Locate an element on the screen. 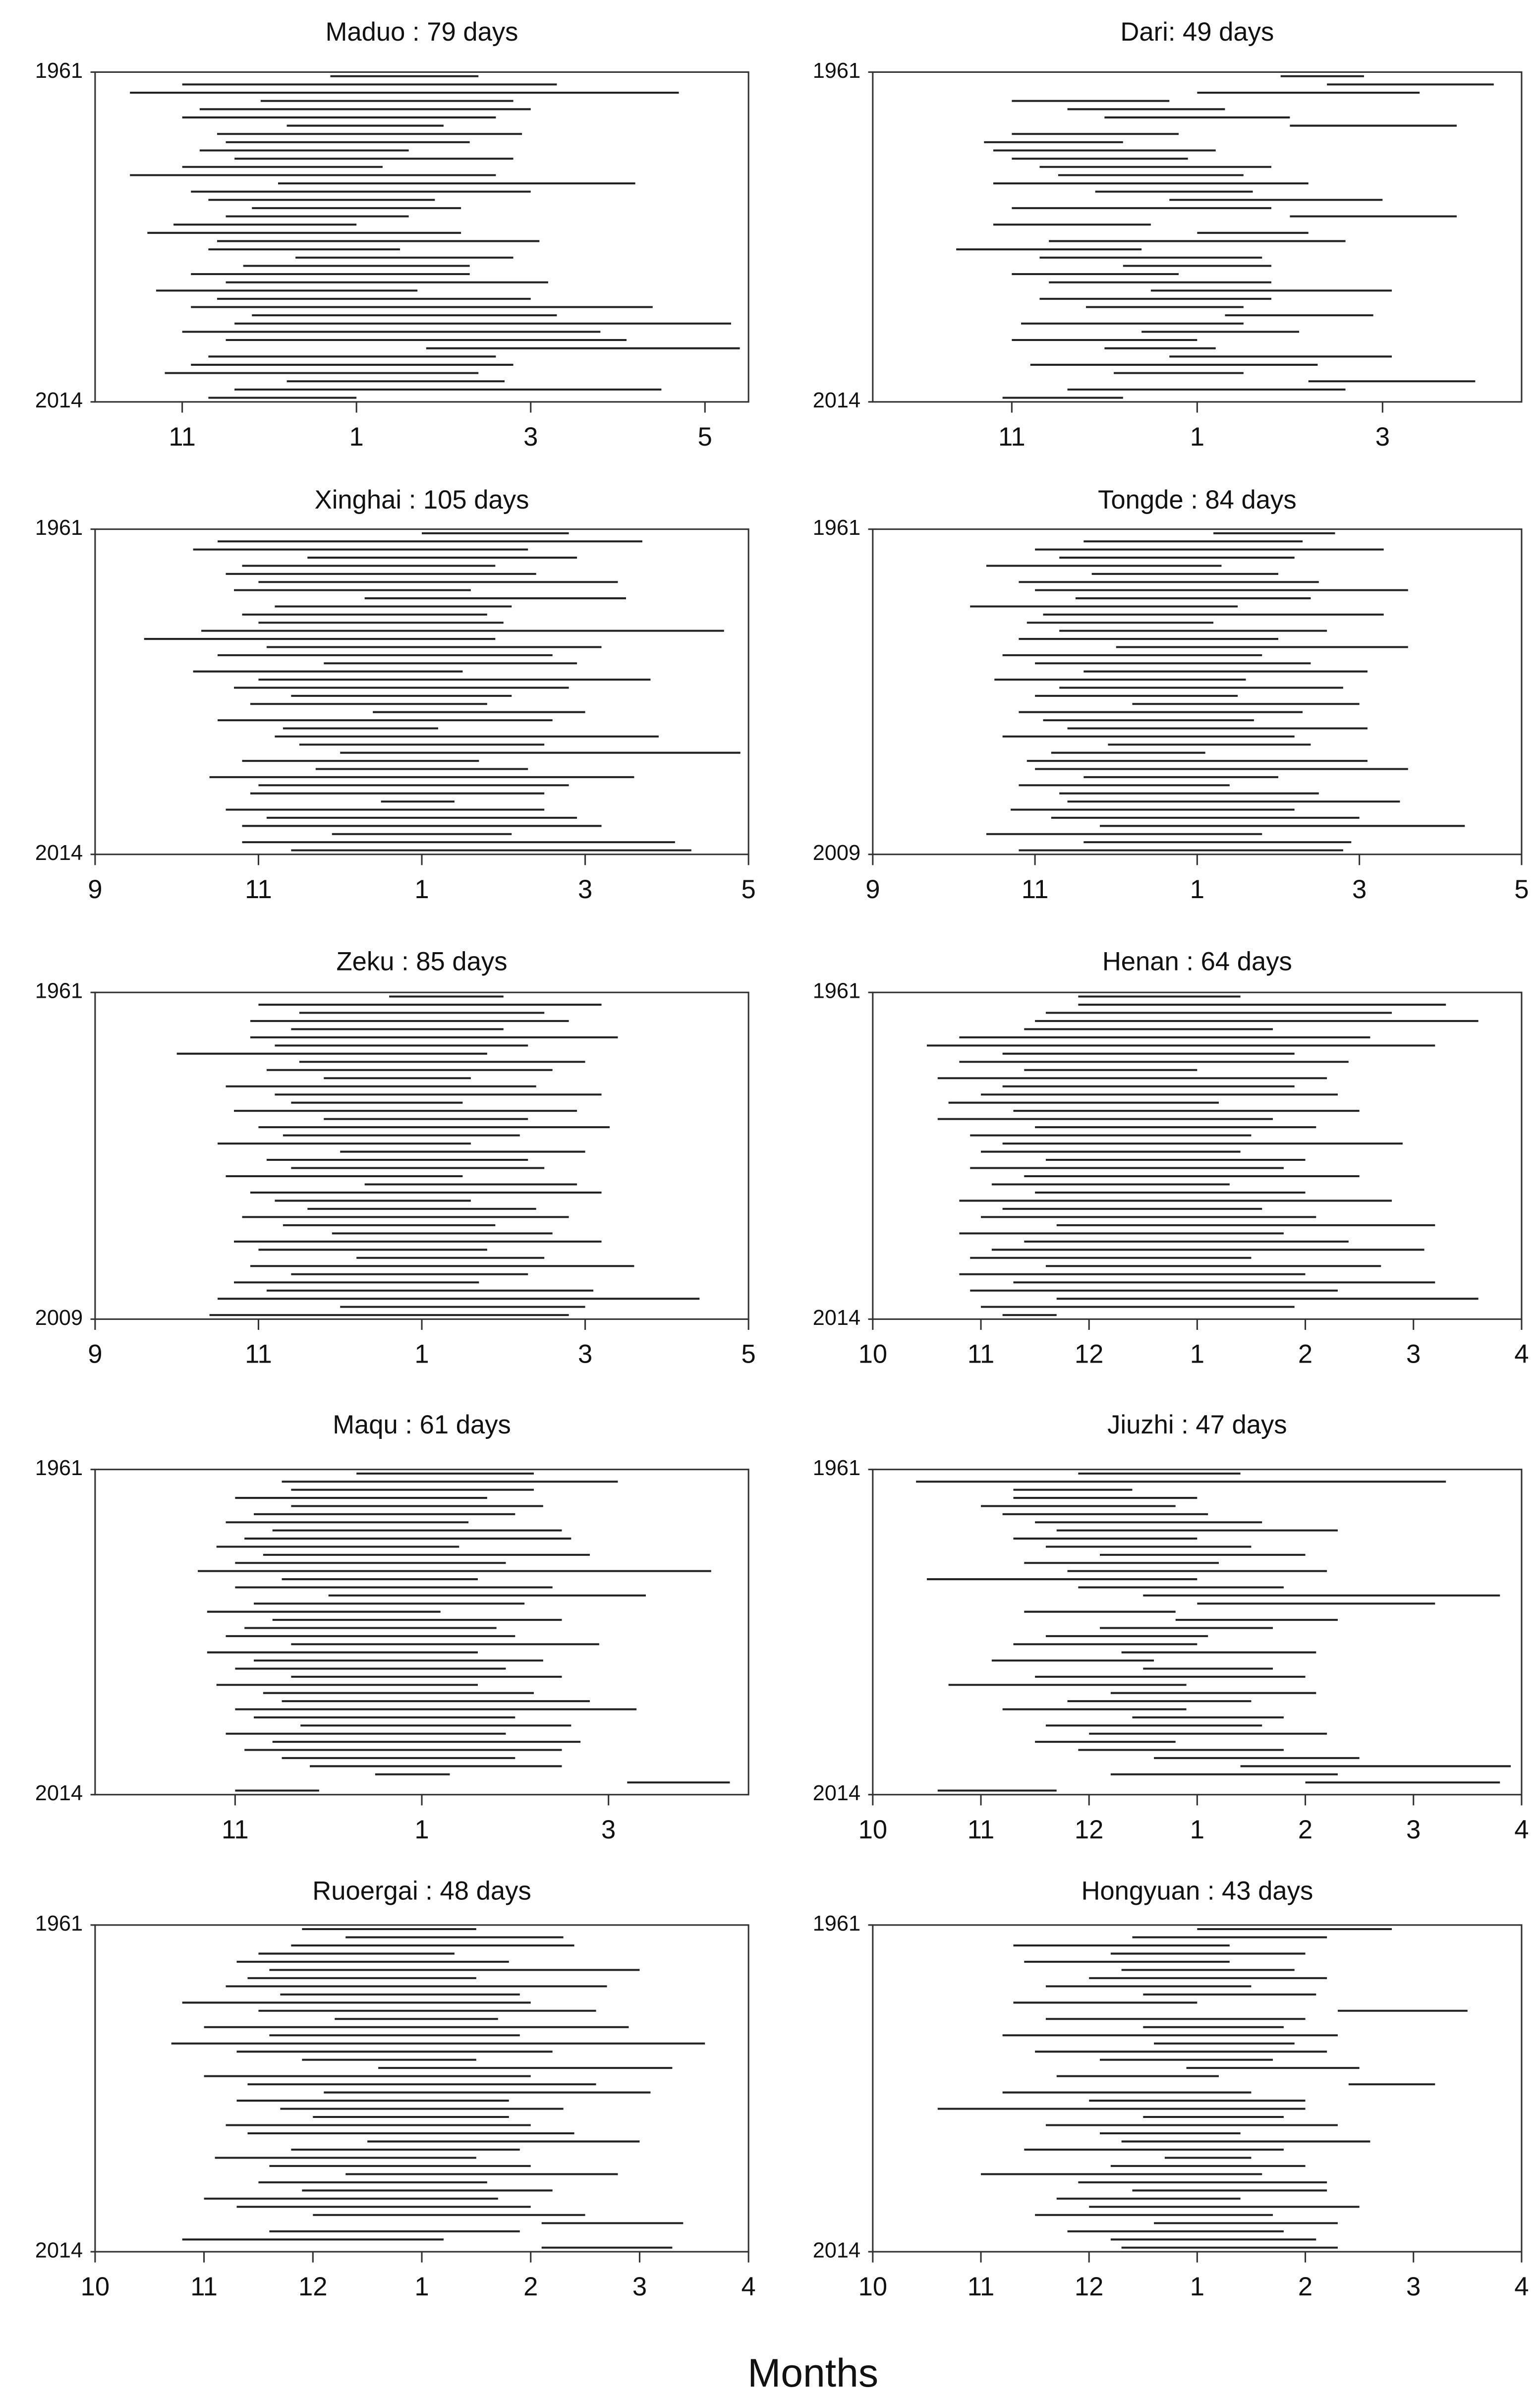 Image resolution: width=1540 pixels, height=2399 pixels. panel-title: Jiuzhi : 47 days is located at coordinates (1197, 1424).